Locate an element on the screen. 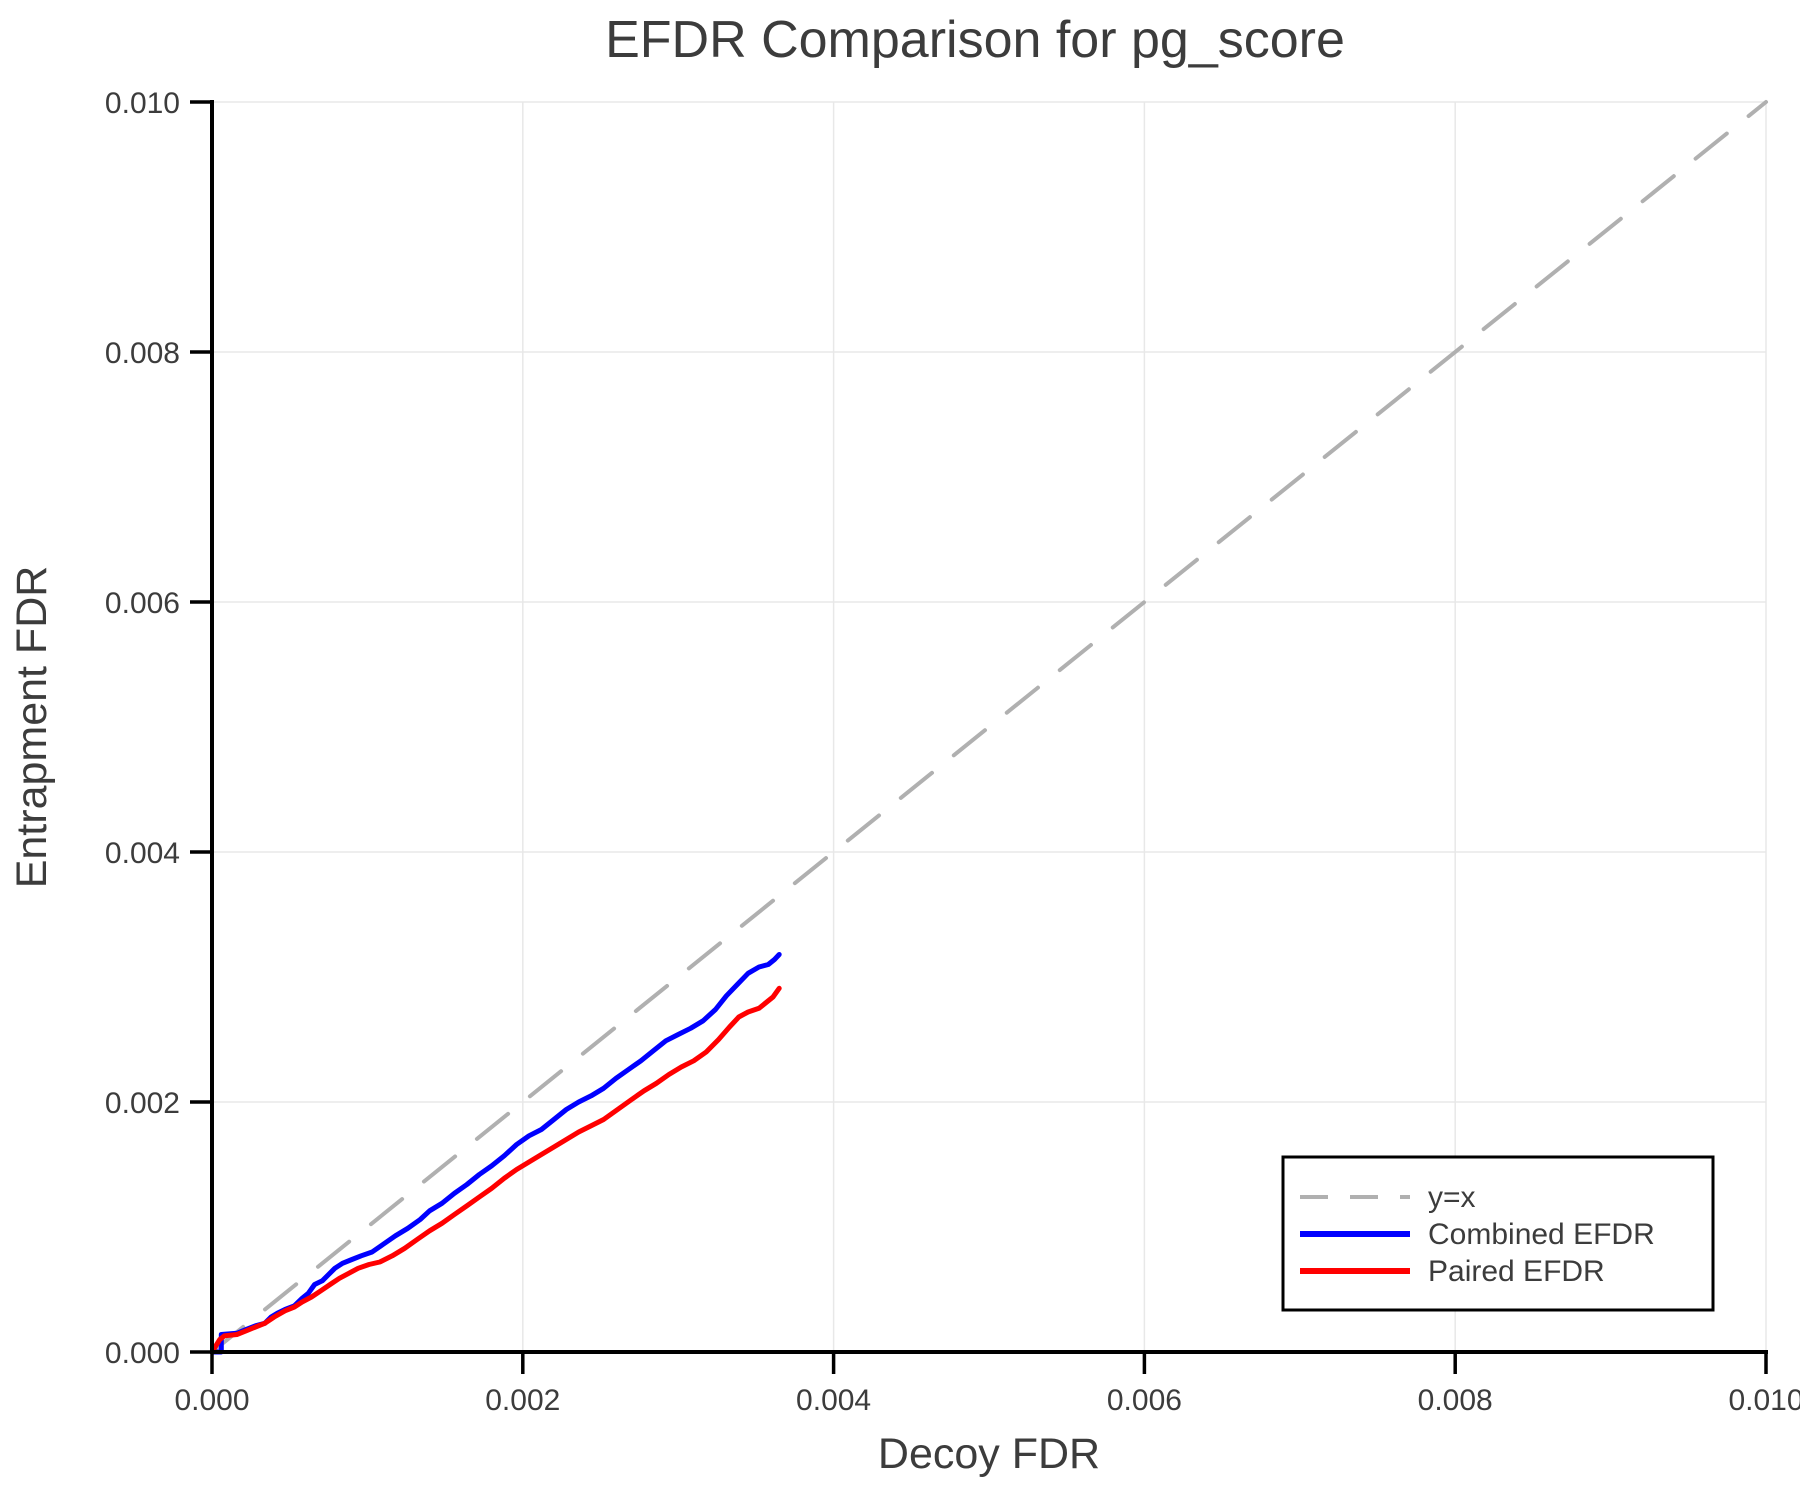 The height and width of the screenshot is (1500, 1800). x-axis-label: Decoy FDR is located at coordinates (989, 1454).